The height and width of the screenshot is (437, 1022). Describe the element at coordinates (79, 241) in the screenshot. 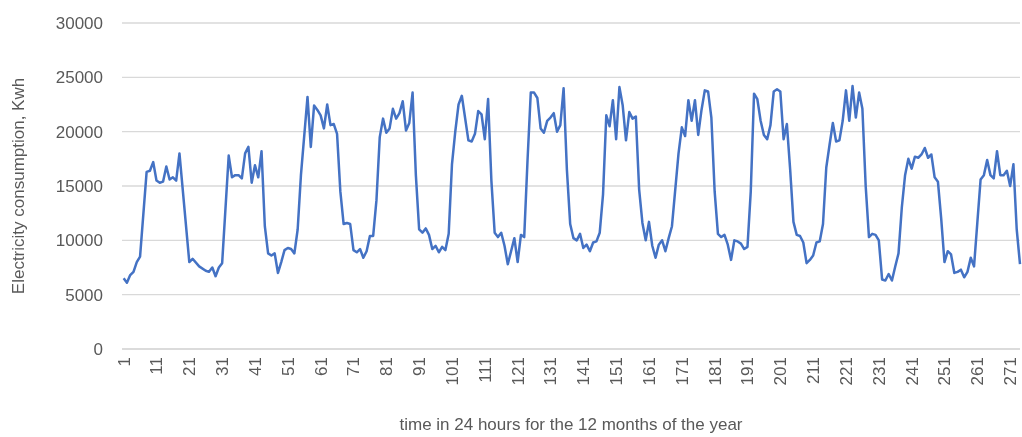

I see `y-tick-label: 10000` at that location.